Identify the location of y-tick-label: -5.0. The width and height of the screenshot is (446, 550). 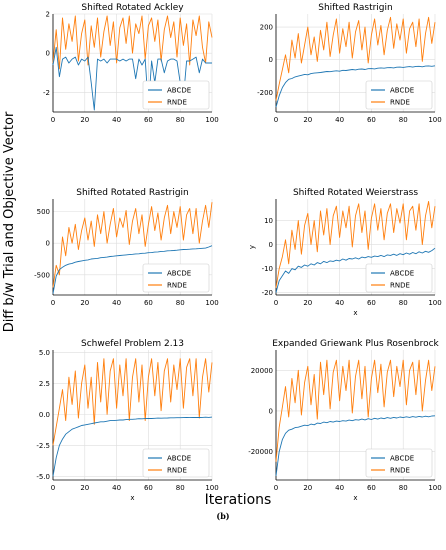
(43, 477).